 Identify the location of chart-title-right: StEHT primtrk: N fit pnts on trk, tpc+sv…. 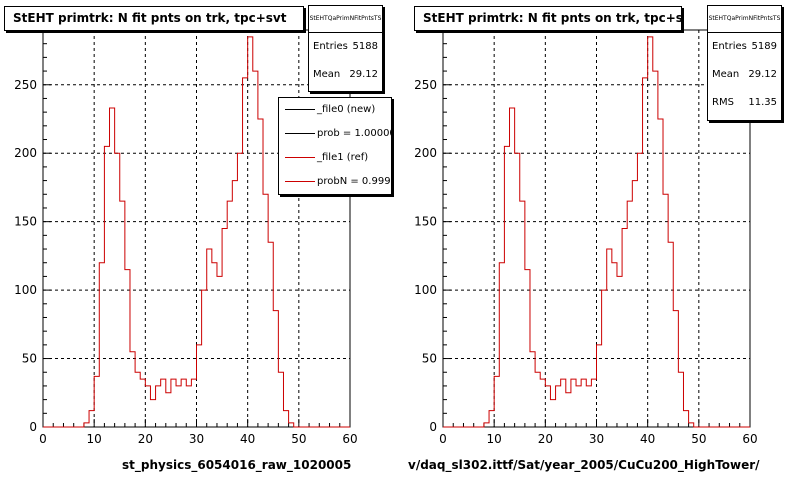
(548, 18).